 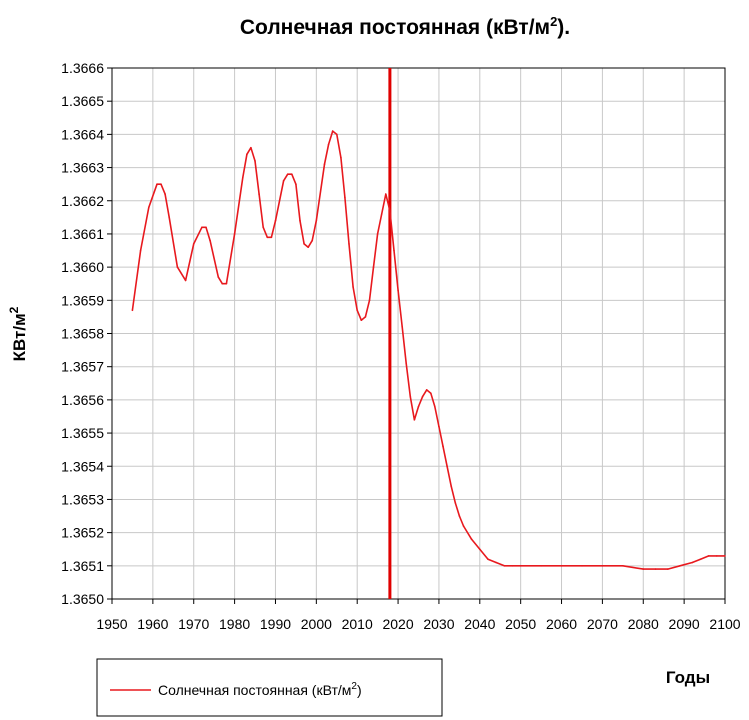 What do you see at coordinates (82, 300) in the screenshot?
I see `y-tick-label: 1.3659` at bounding box center [82, 300].